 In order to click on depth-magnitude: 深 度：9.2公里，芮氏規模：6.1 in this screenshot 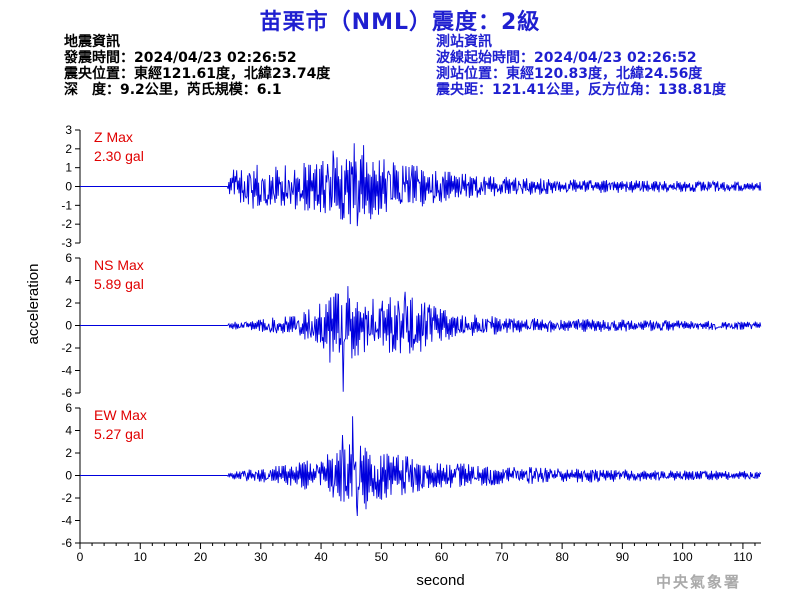, I will do `click(173, 90)`.